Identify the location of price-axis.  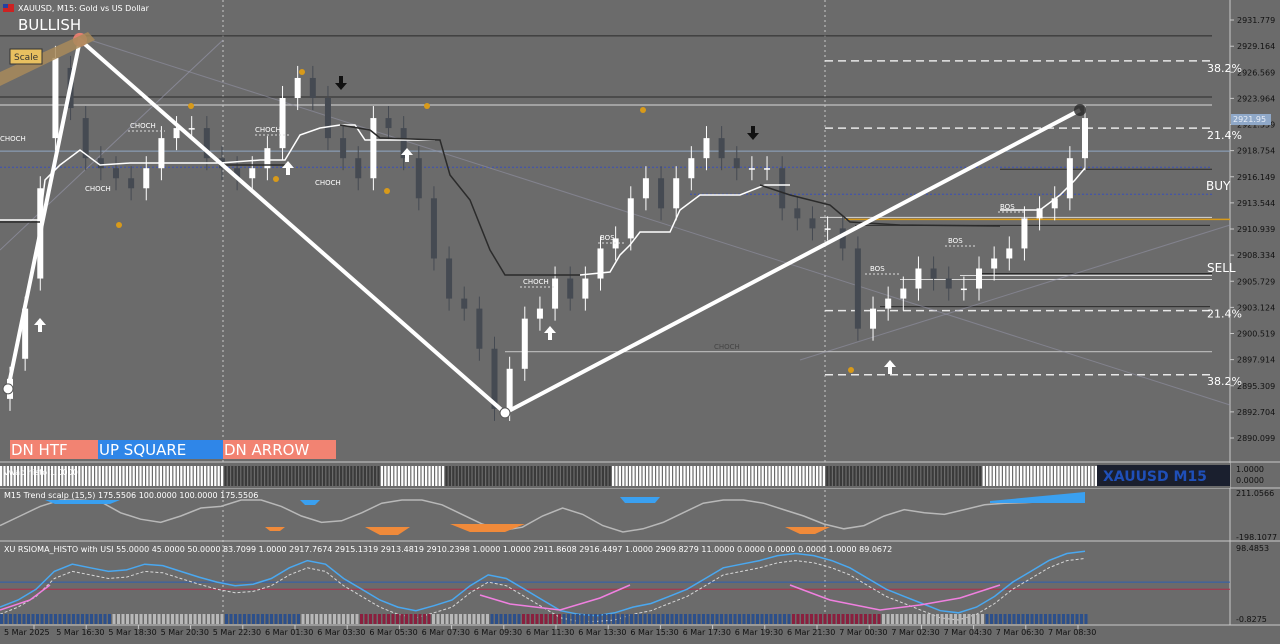
(1255, 322).